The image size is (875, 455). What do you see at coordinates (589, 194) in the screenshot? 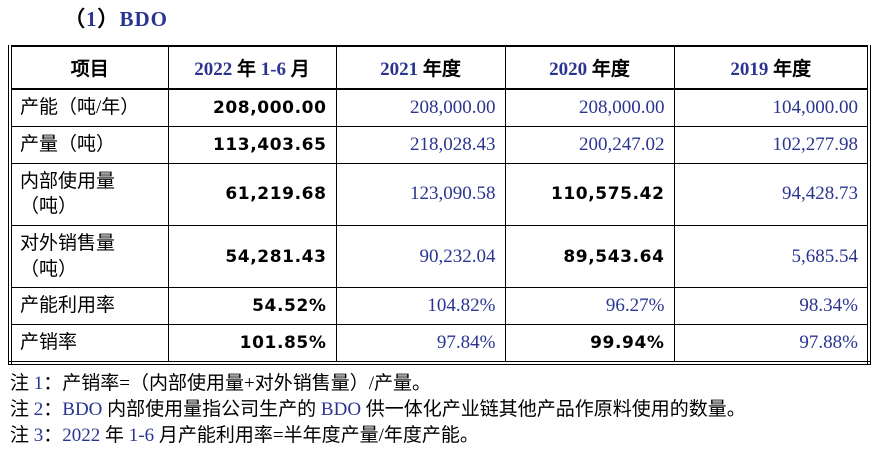
I see `cell-value: 110,575.42` at bounding box center [589, 194].